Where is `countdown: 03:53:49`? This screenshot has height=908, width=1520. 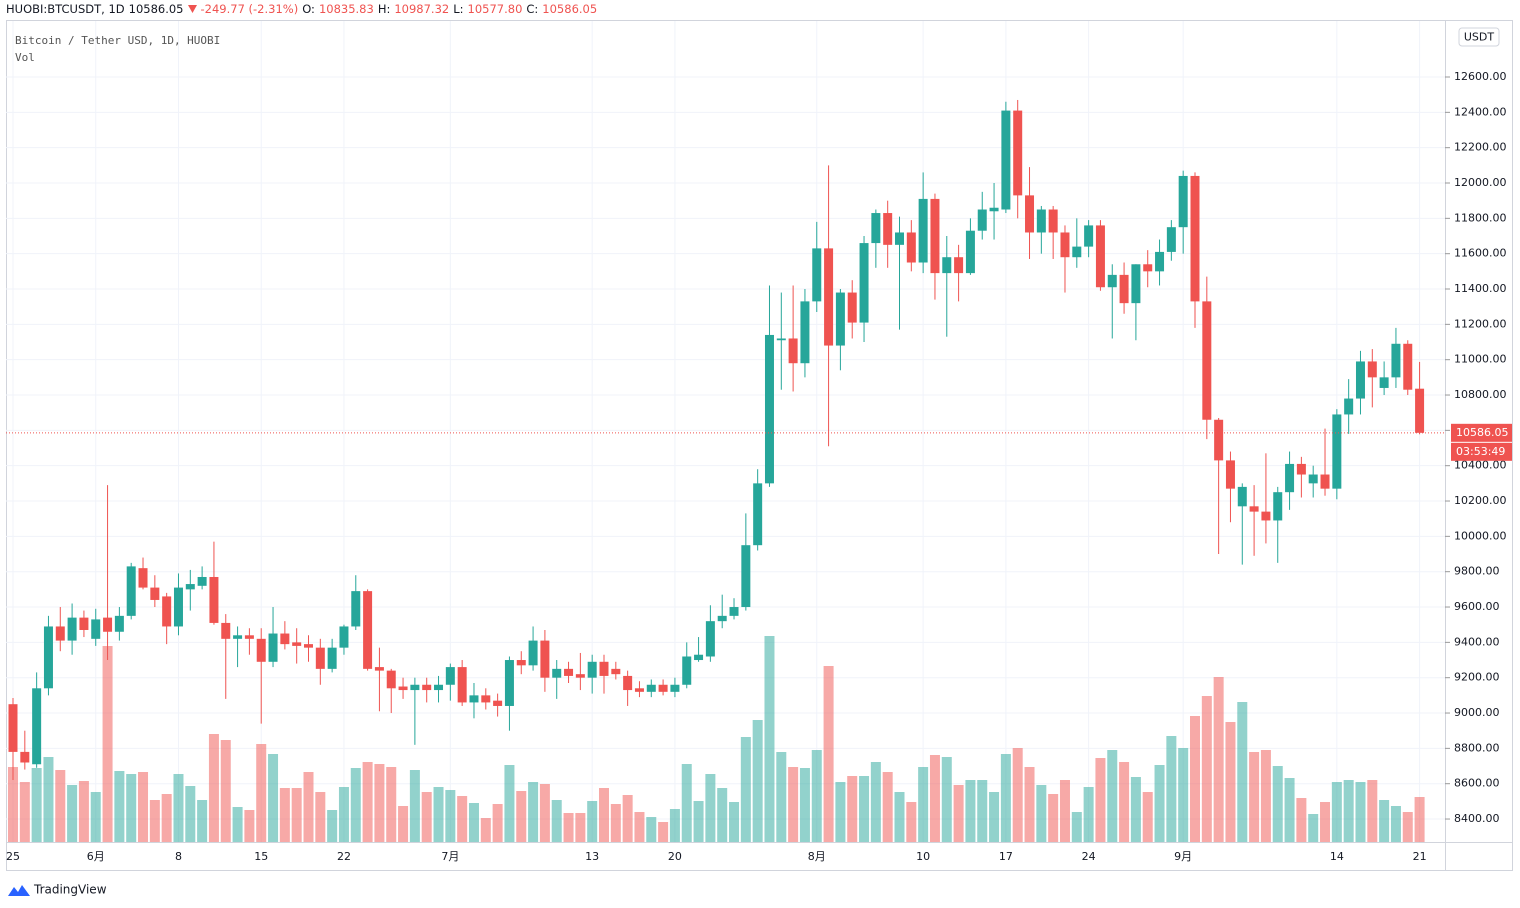 countdown: 03:53:49 is located at coordinates (1480, 451).